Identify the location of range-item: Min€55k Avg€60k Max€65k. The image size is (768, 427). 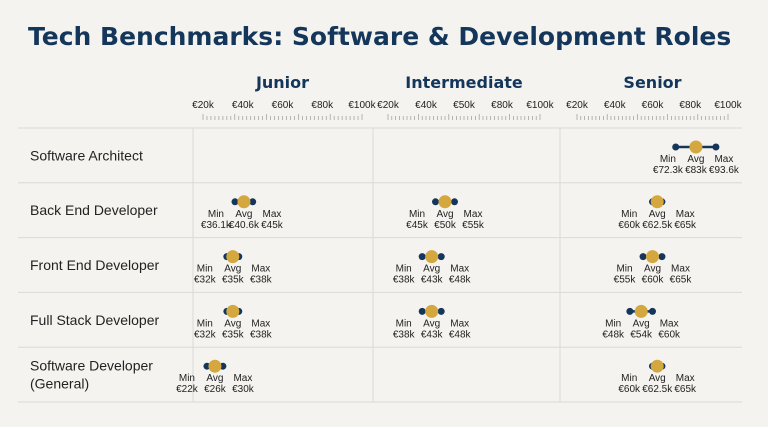
(653, 268).